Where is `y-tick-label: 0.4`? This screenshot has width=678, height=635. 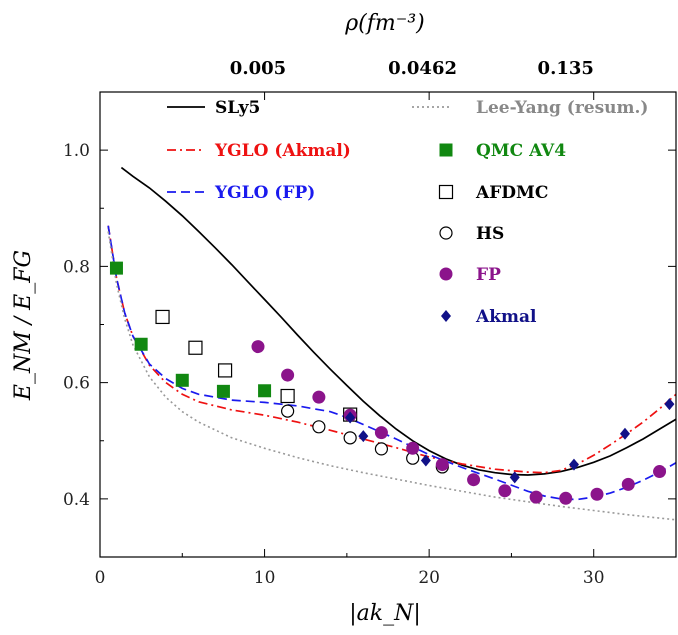
y-tick-label: 0.4 is located at coordinates (76, 500).